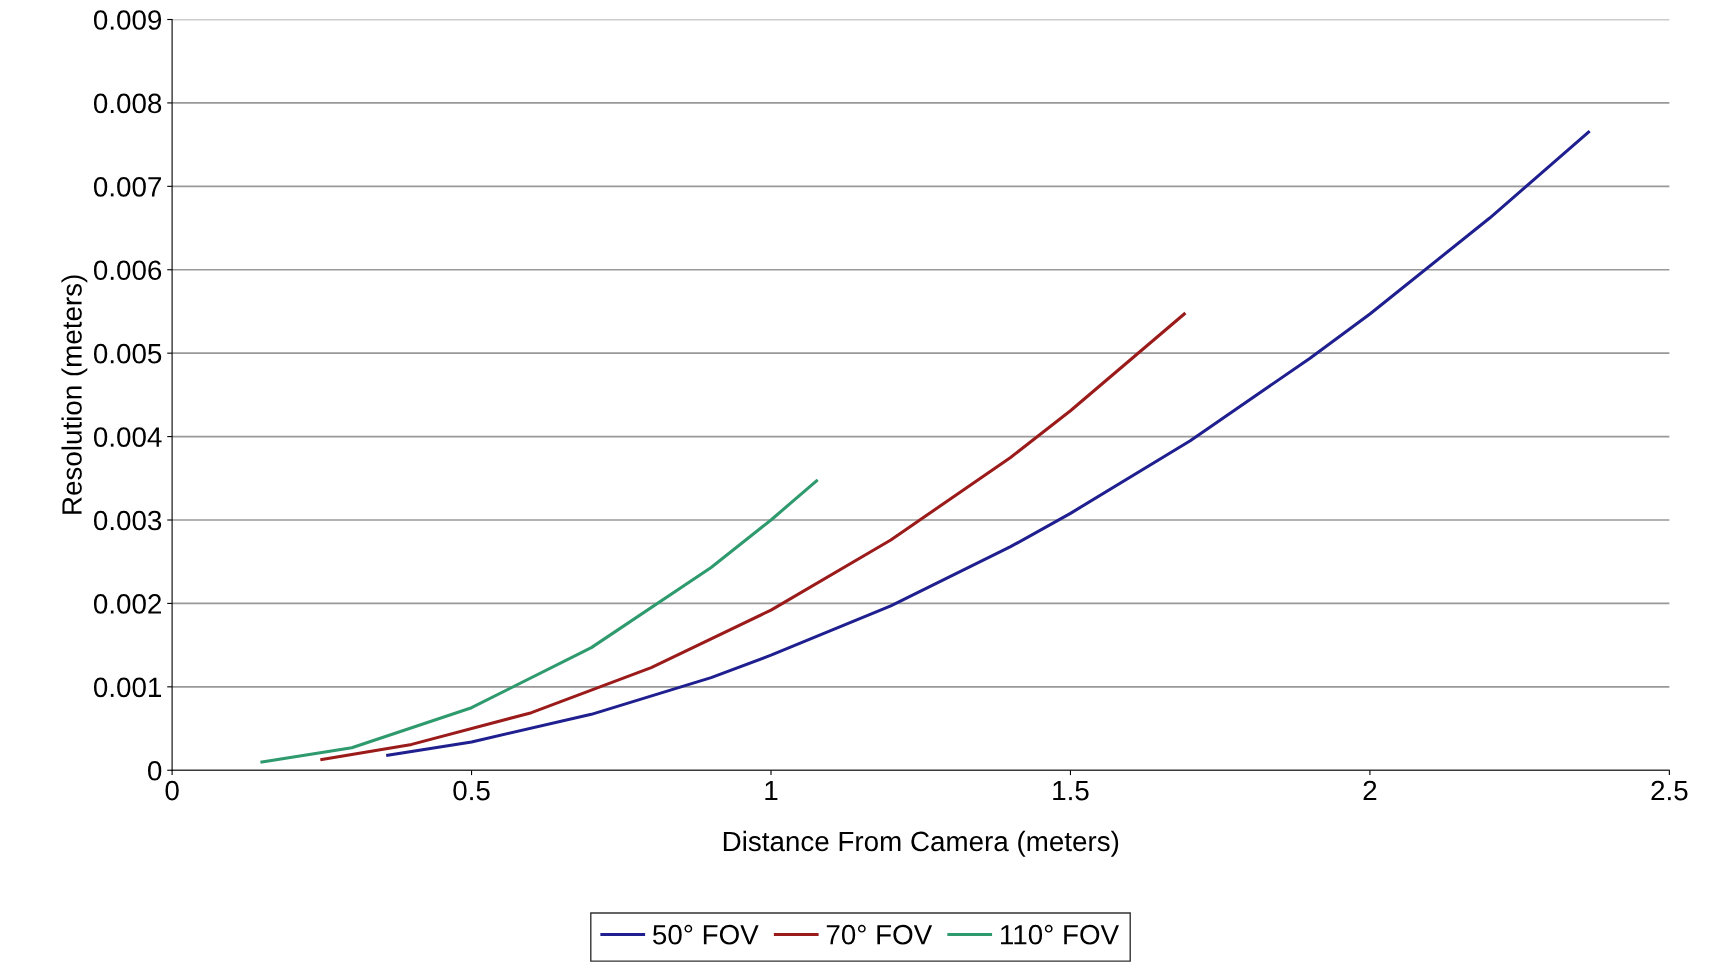 This screenshot has height=975, width=1721. I want to click on y-tick-label: 0.005, so click(127, 353).